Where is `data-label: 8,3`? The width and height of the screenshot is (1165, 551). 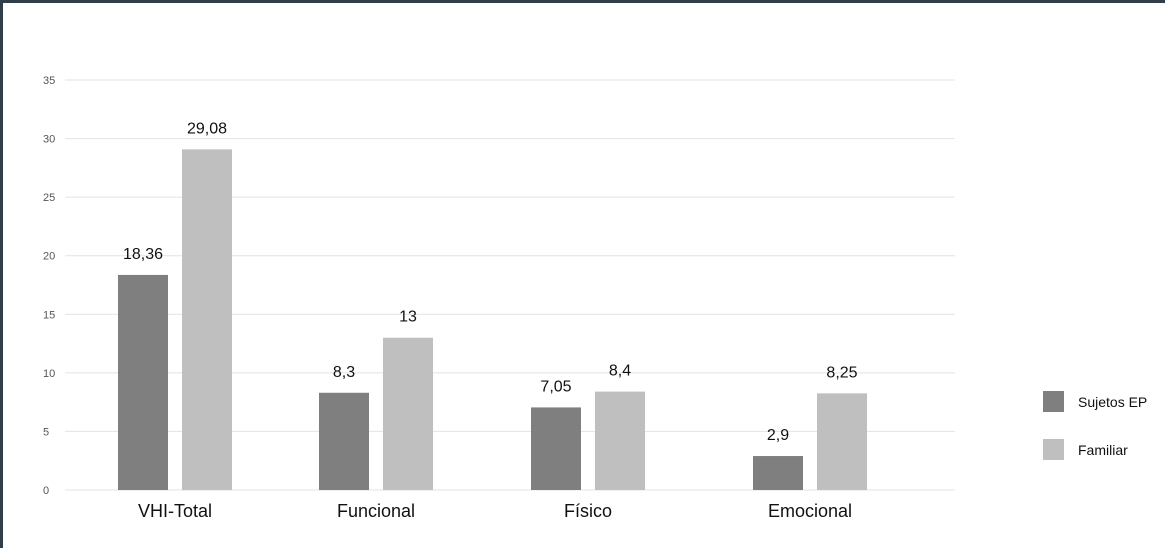 data-label: 8,3 is located at coordinates (344, 372).